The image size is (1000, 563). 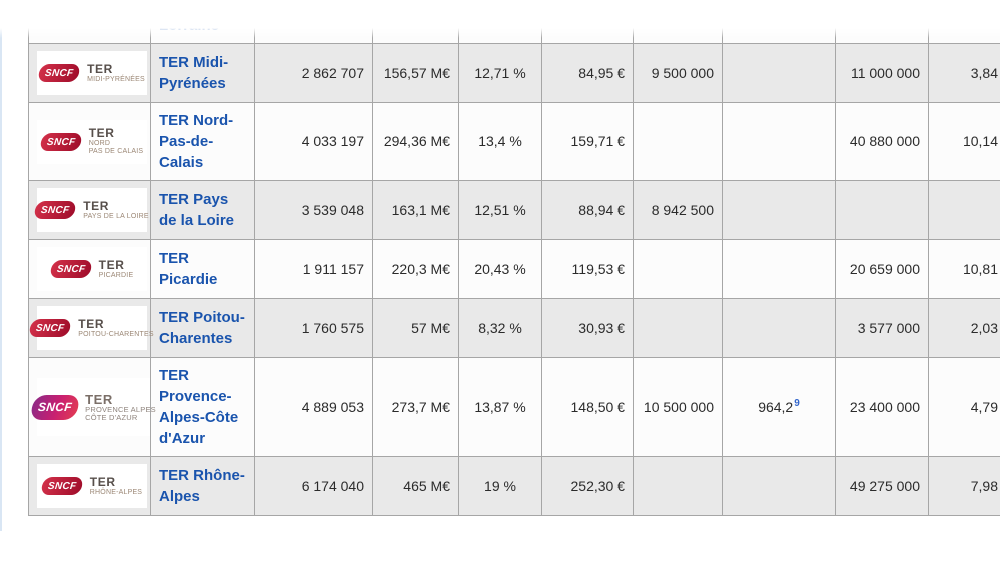 I want to click on region-cell: TER Poitou-Charentes, so click(x=202, y=328).